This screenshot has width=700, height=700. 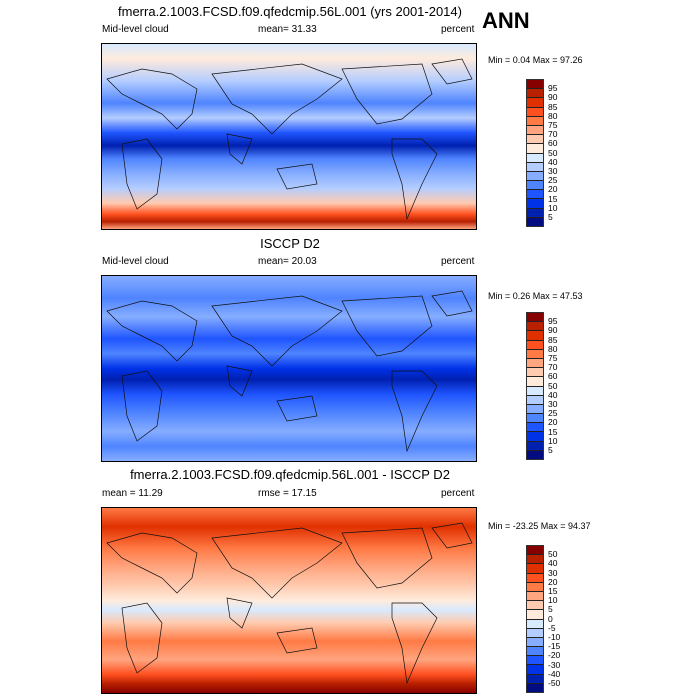 I want to click on panel3-mean: mean = 11.29, so click(x=132, y=493).